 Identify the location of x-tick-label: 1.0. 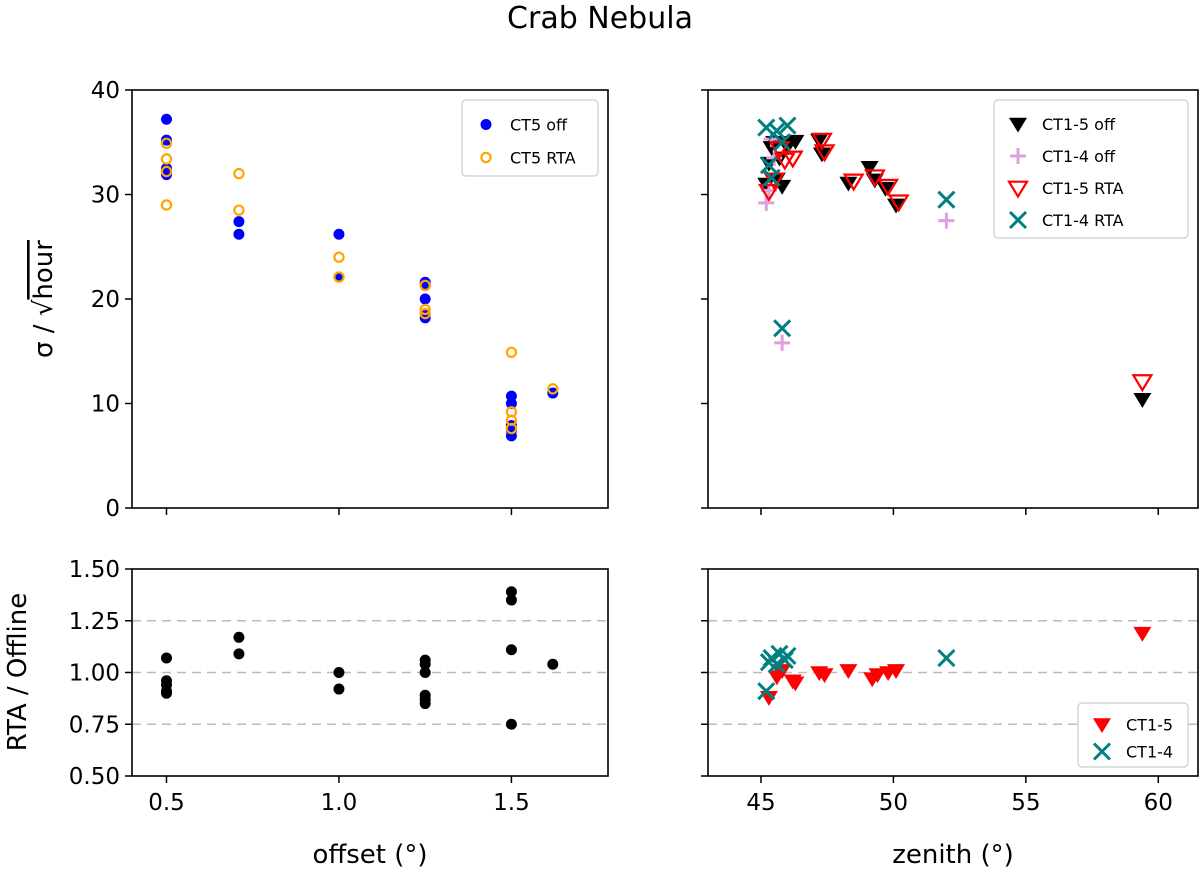
(339, 803).